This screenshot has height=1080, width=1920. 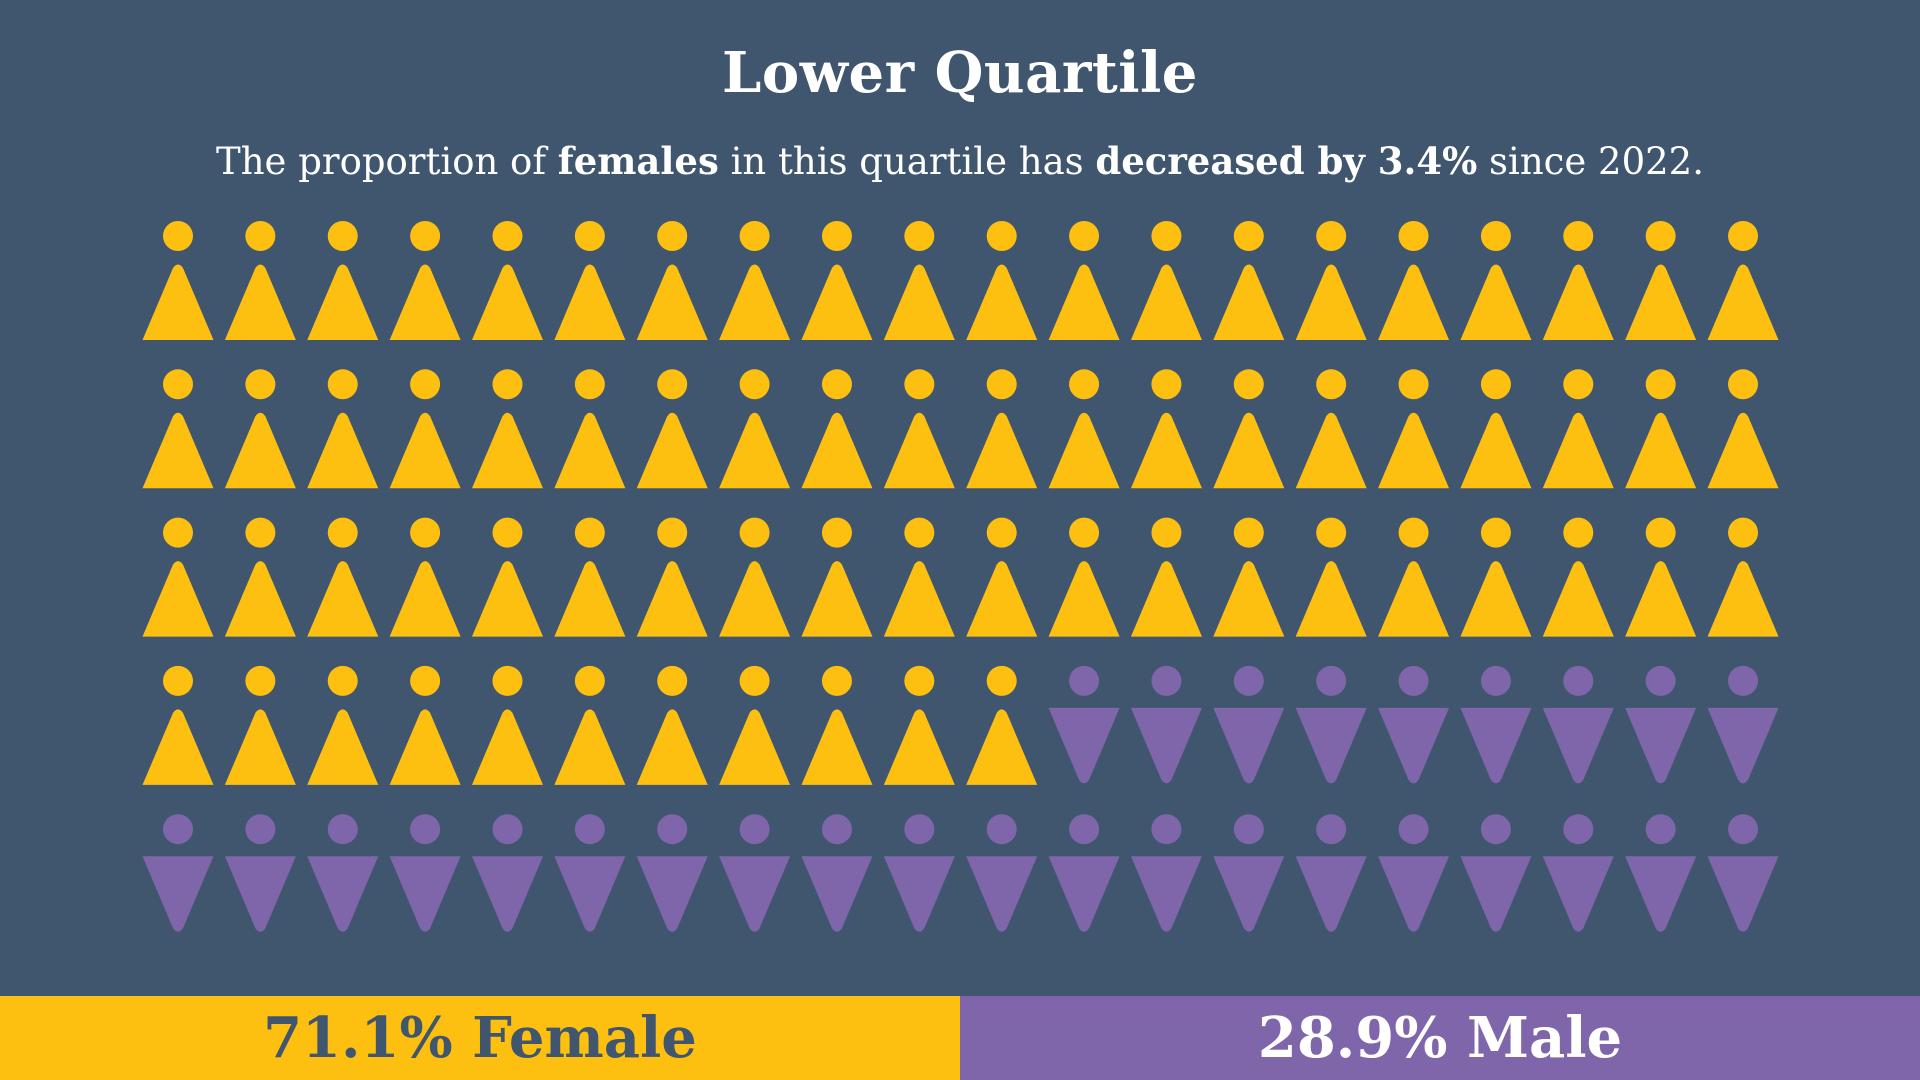 I want to click on subtitle-emphasis-change: decreased by 3.4%, so click(x=1286, y=161).